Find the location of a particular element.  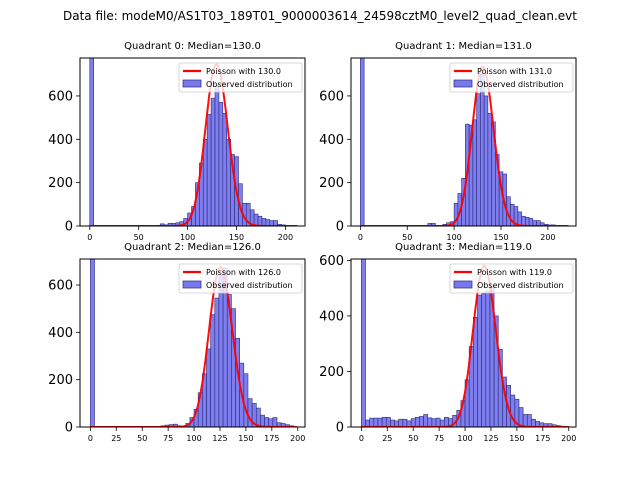

legend: Poisson with 119.0 Observed distribution is located at coordinates (511, 278).